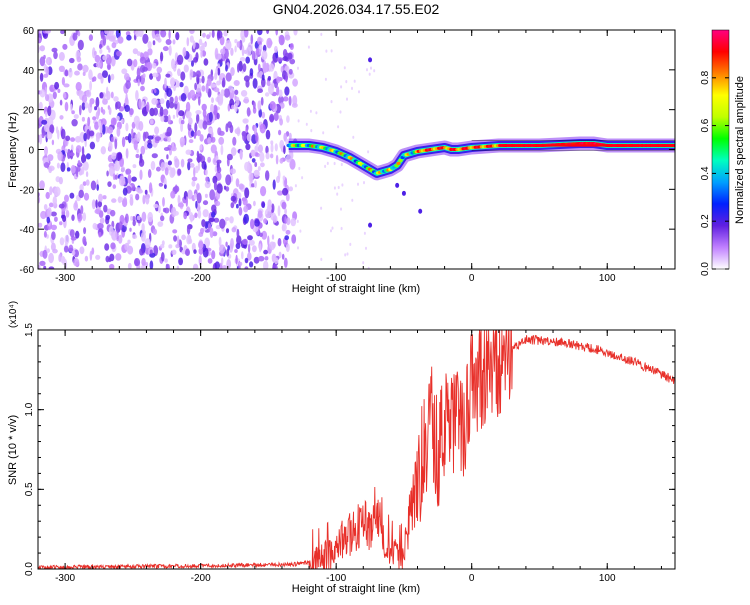 This screenshot has height=605, width=750. I want to click on y-tick-label: 1.5, so click(29, 330).